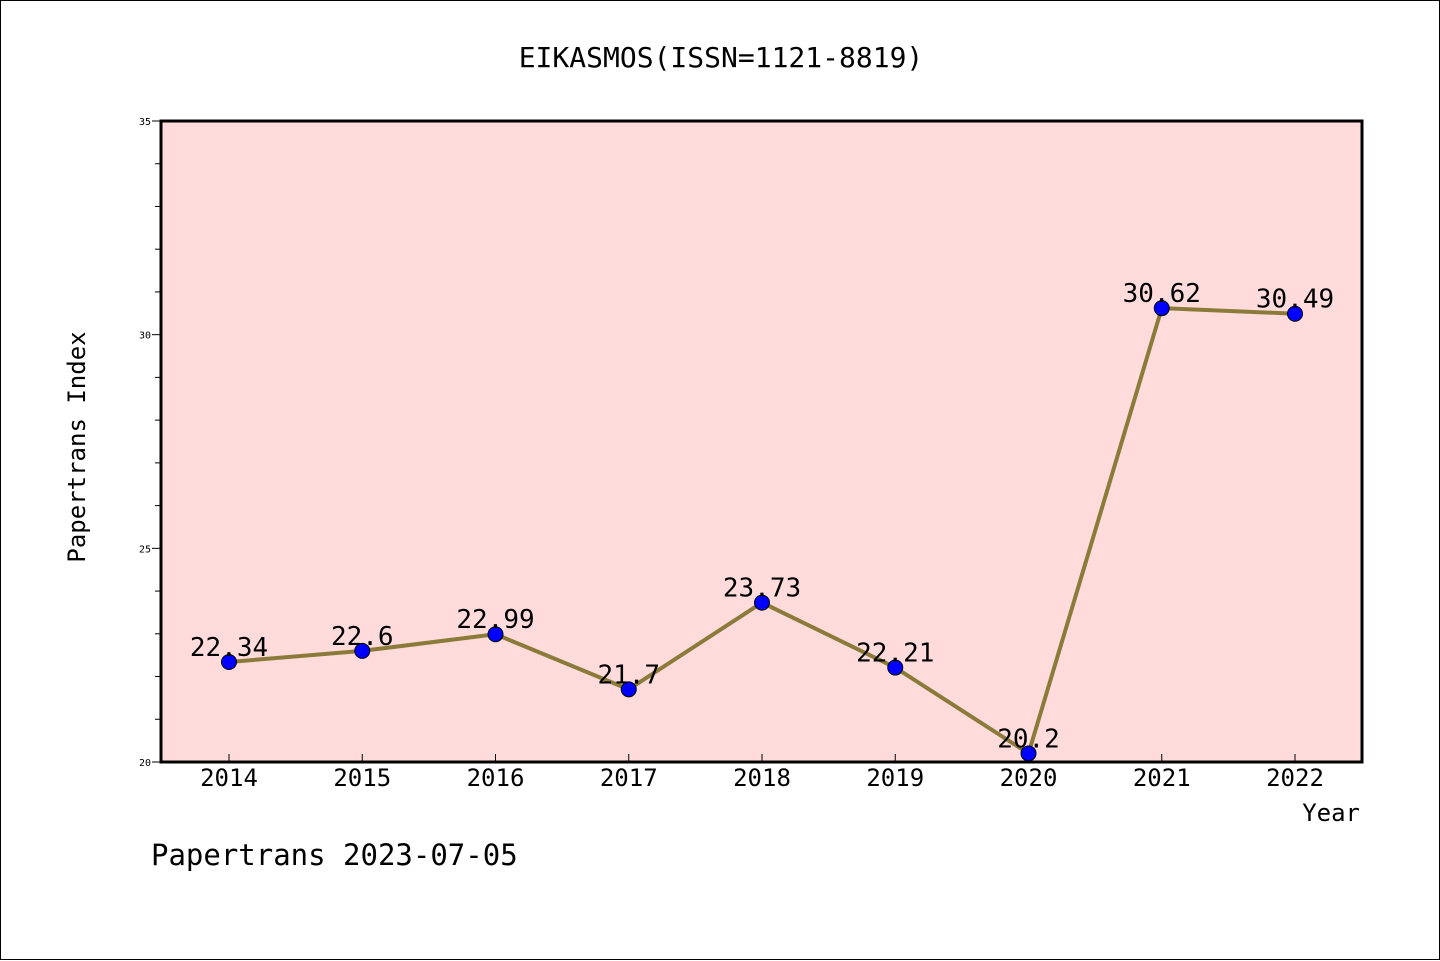 This screenshot has width=1440, height=961. What do you see at coordinates (895, 654) in the screenshot?
I see `data-label: 22.21` at bounding box center [895, 654].